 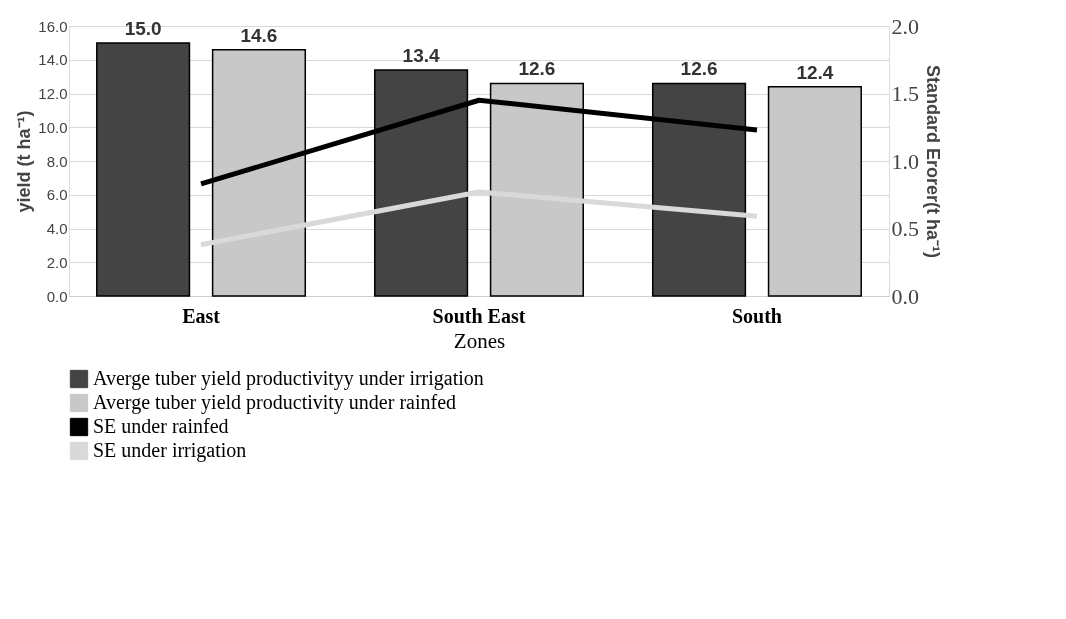 What do you see at coordinates (57, 195) in the screenshot?
I see `y-tick-label: 6.0` at bounding box center [57, 195].